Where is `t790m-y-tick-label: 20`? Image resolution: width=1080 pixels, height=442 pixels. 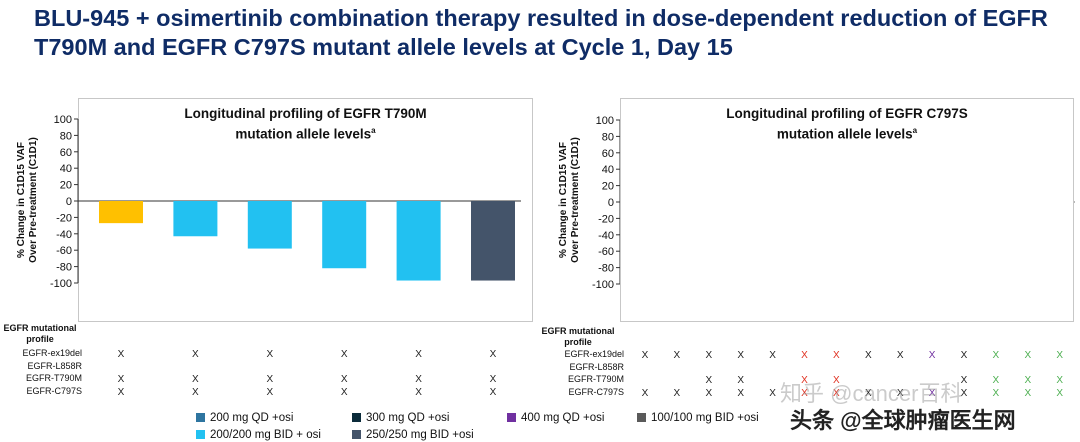
t790m-y-tick-label: 20 is located at coordinates (66, 186).